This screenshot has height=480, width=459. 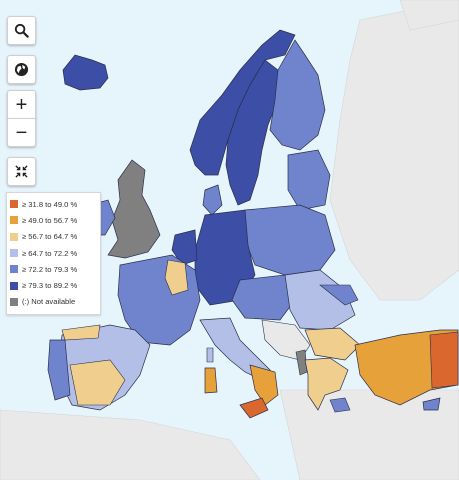 I want to click on globe-button, so click(x=21, y=69).